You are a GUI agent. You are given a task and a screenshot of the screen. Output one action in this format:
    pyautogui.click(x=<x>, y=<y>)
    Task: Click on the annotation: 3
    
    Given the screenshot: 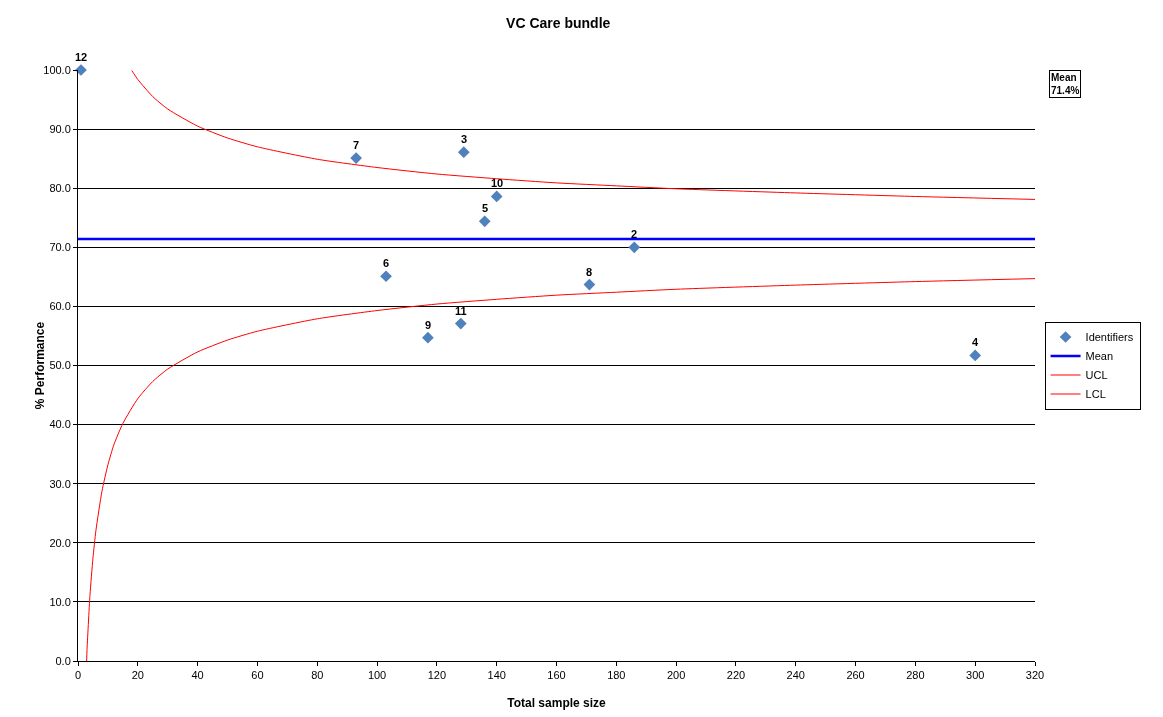 What is the action you would take?
    pyautogui.click(x=464, y=139)
    